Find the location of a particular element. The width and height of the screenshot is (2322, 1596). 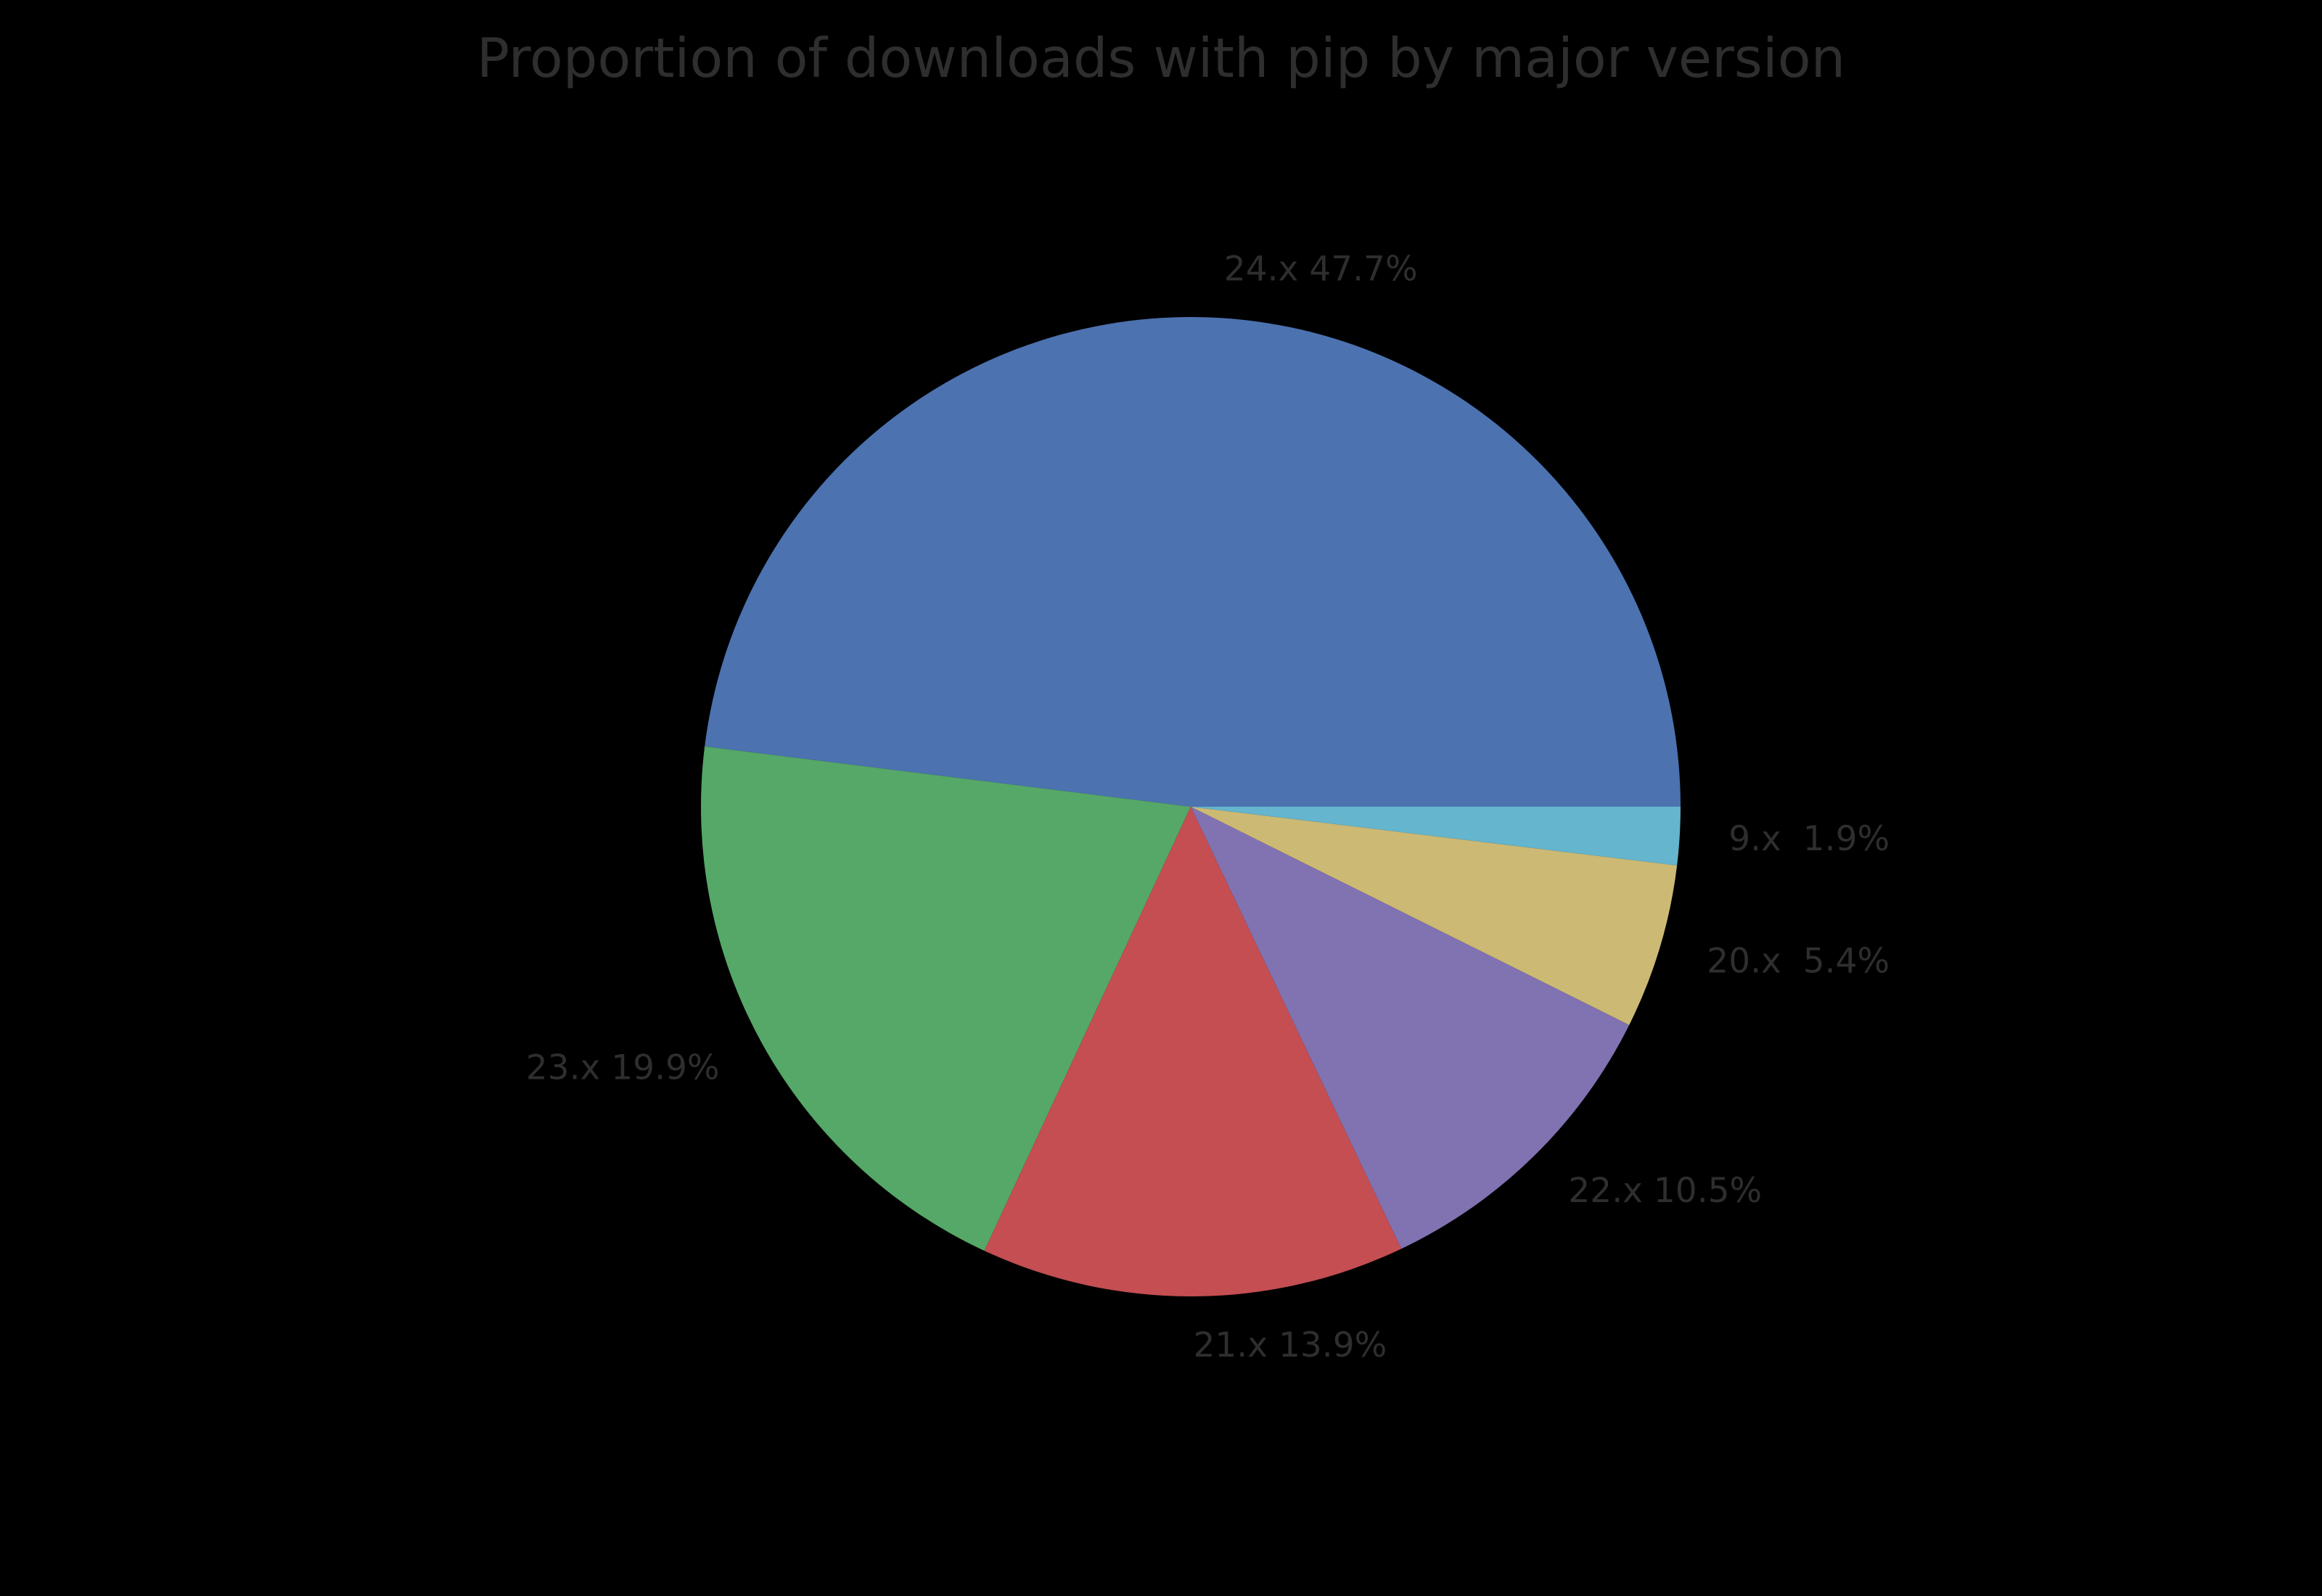

pie-slice-9x is located at coordinates (1436, 836).